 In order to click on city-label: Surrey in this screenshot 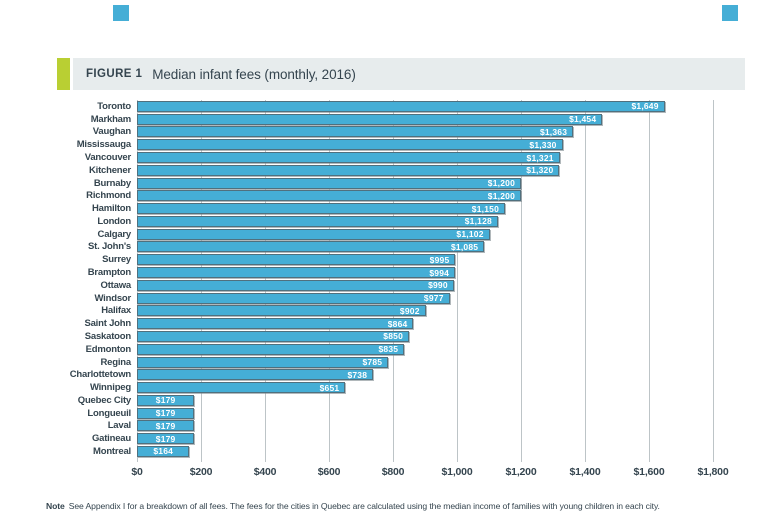, I will do `click(116, 260)`.